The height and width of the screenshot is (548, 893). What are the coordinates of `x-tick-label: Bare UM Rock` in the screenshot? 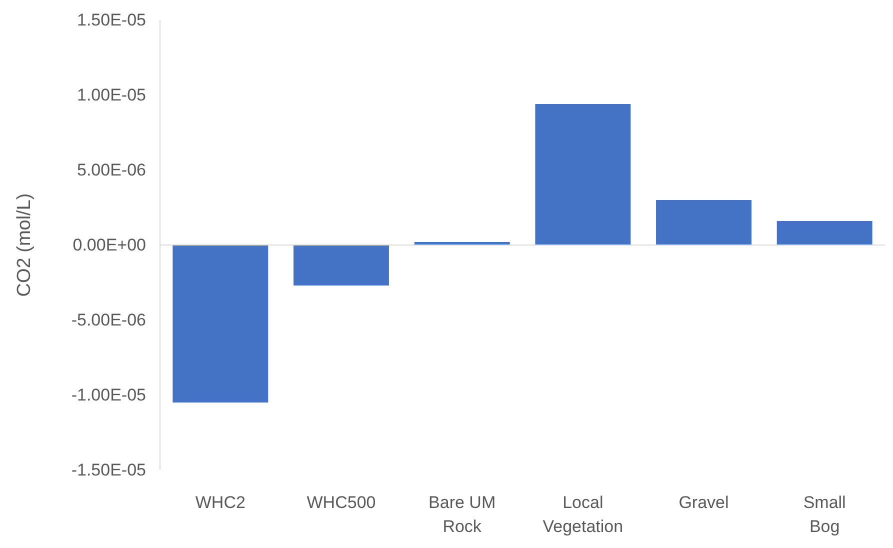 It's located at (462, 514).